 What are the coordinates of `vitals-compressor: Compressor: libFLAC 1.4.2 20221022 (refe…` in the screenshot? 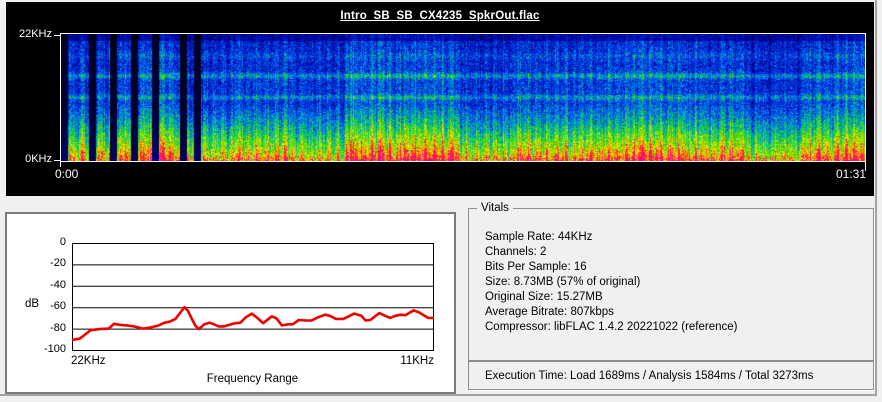 It's located at (611, 327).